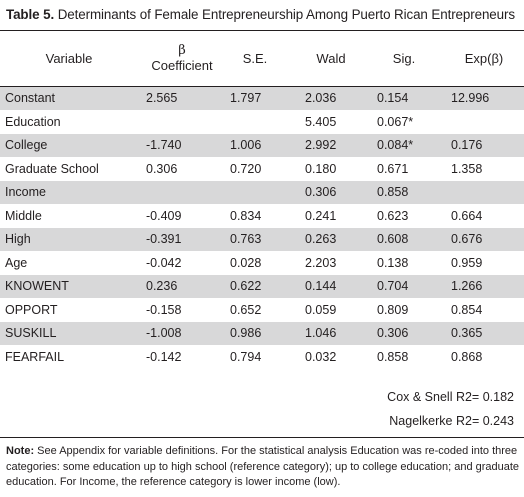 The width and height of the screenshot is (524, 497). What do you see at coordinates (450, 397) in the screenshot?
I see `cox-snell-r2: Cox & Snell R2= 0.182` at bounding box center [450, 397].